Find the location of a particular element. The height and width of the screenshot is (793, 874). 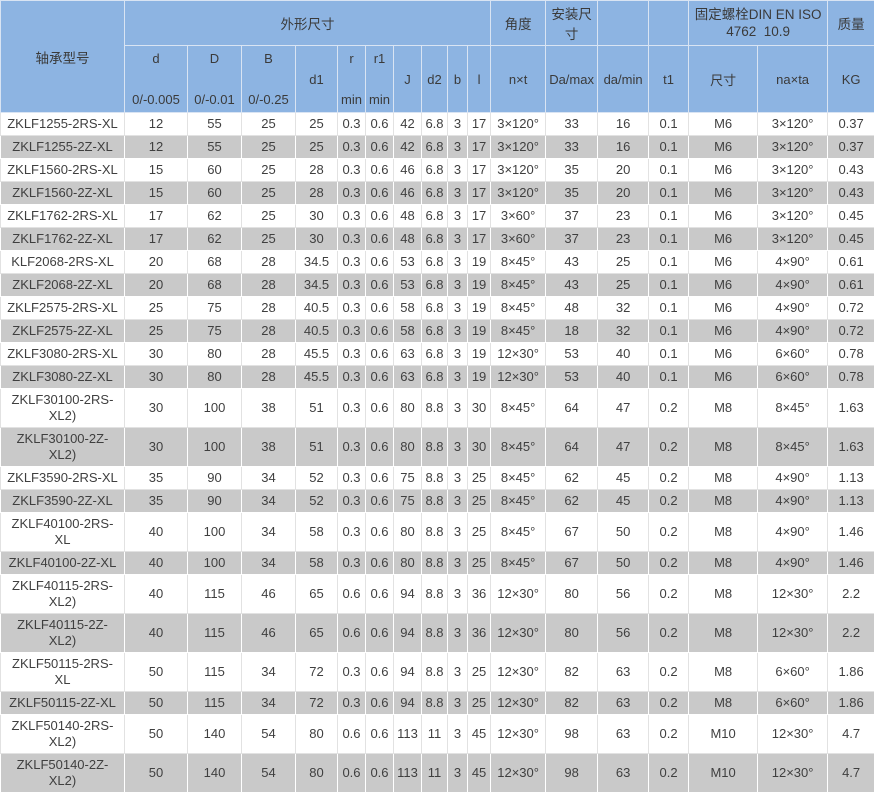

column-header-j: J is located at coordinates (408, 79).